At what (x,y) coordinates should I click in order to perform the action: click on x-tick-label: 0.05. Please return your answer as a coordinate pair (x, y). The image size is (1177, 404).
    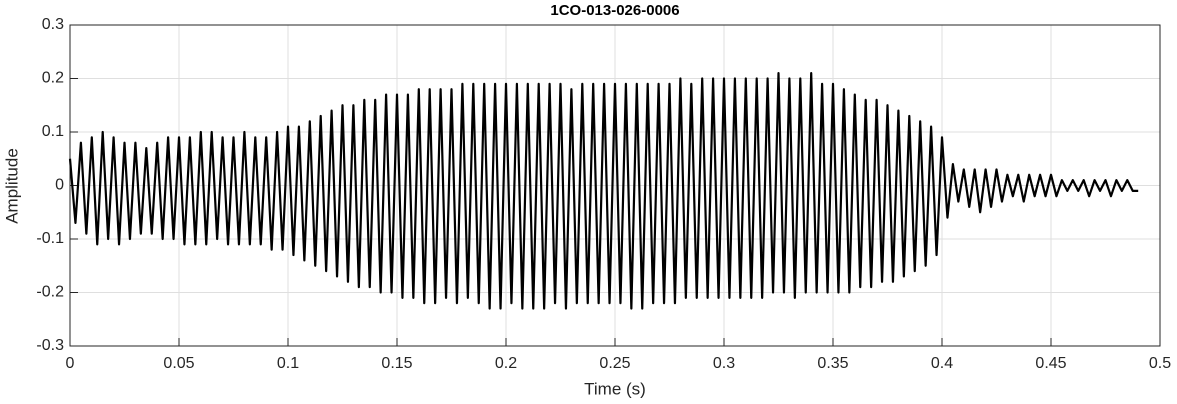
    Looking at the image, I should click on (178, 363).